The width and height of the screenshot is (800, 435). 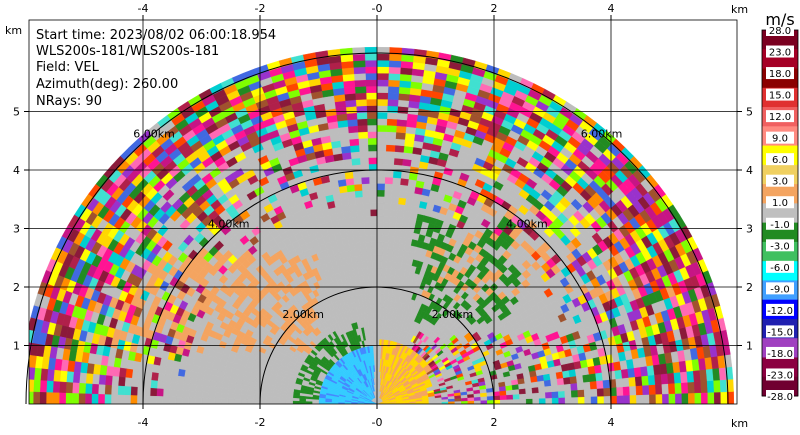 What do you see at coordinates (107, 84) in the screenshot?
I see `info-azimuth: Azimuth(deg): 260.00` at bounding box center [107, 84].